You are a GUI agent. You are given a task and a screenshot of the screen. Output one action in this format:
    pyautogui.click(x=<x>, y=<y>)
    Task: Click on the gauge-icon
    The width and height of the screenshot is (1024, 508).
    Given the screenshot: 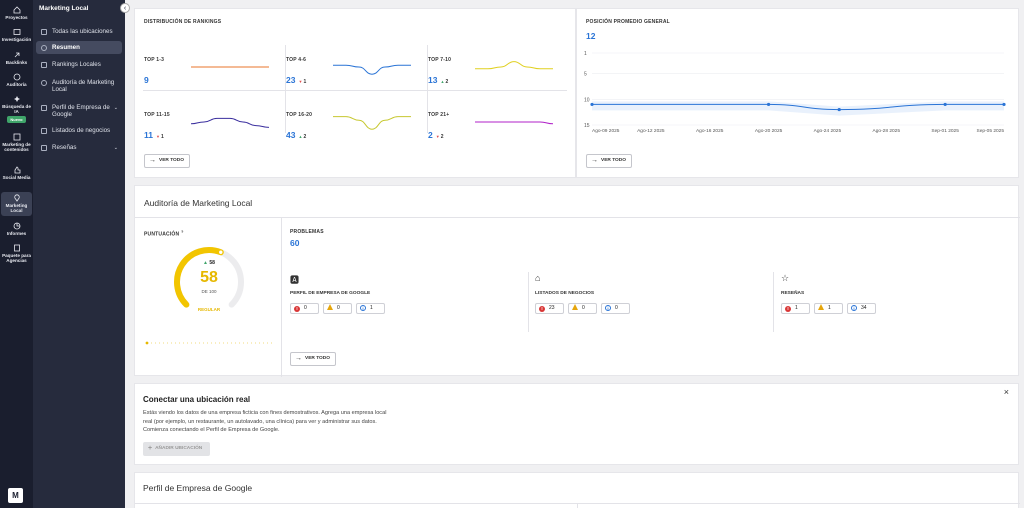 What is the action you would take?
    pyautogui.click(x=44, y=48)
    